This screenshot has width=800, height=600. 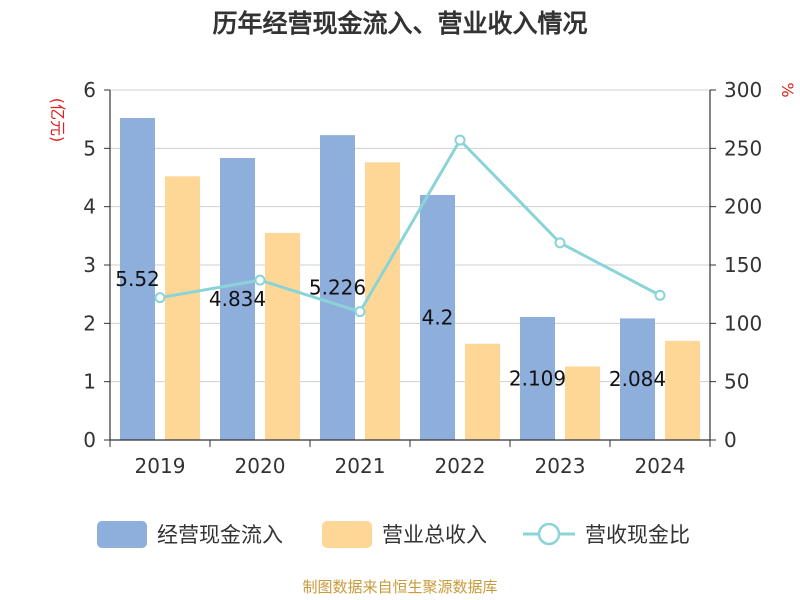 What do you see at coordinates (160, 466) in the screenshot?
I see `x-axis-tick-label: 2019` at bounding box center [160, 466].